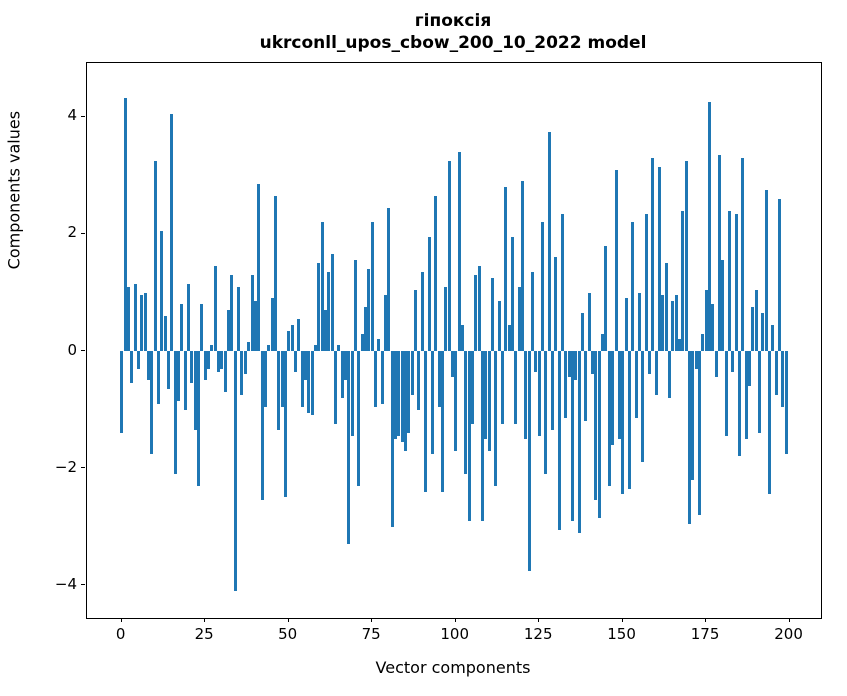  I want to click on y-tick-label: 0, so click(72, 349).